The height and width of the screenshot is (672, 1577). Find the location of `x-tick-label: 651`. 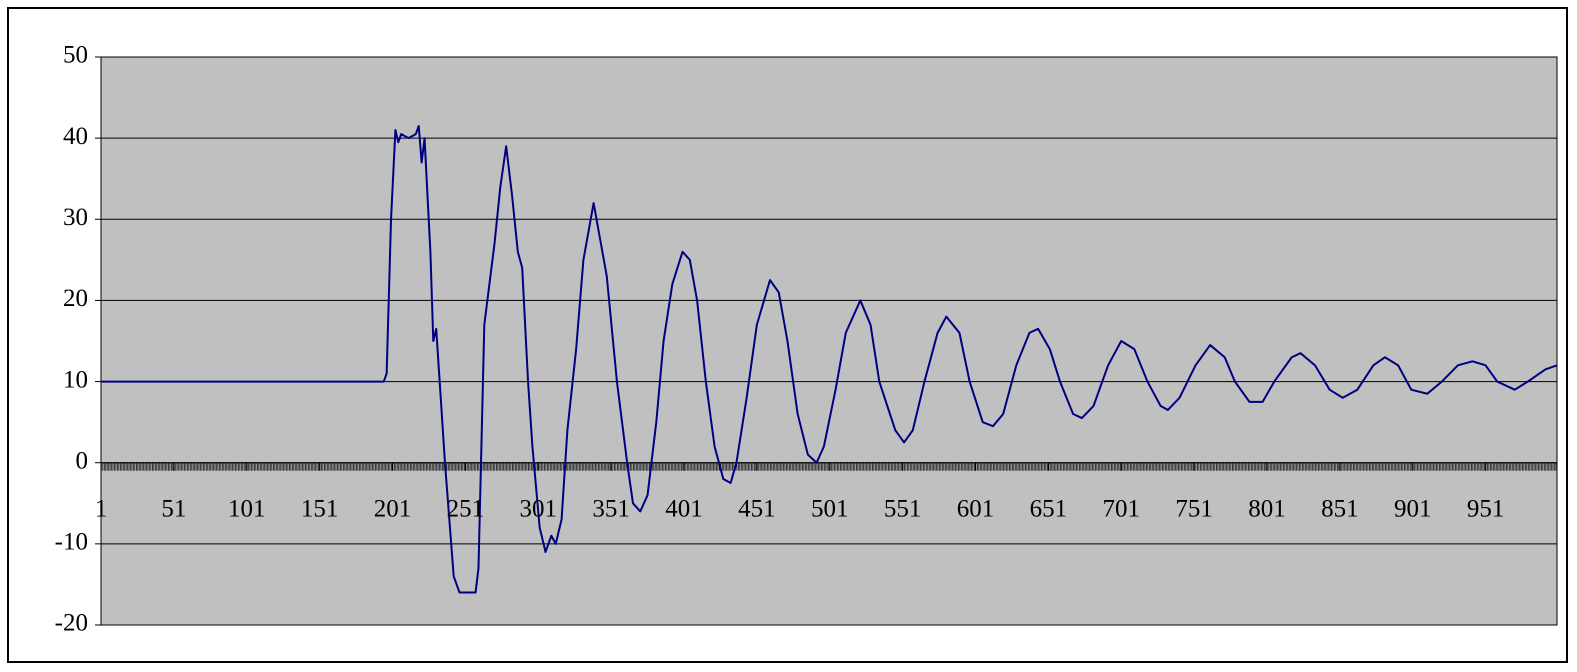

x-tick-label: 651 is located at coordinates (1049, 508).